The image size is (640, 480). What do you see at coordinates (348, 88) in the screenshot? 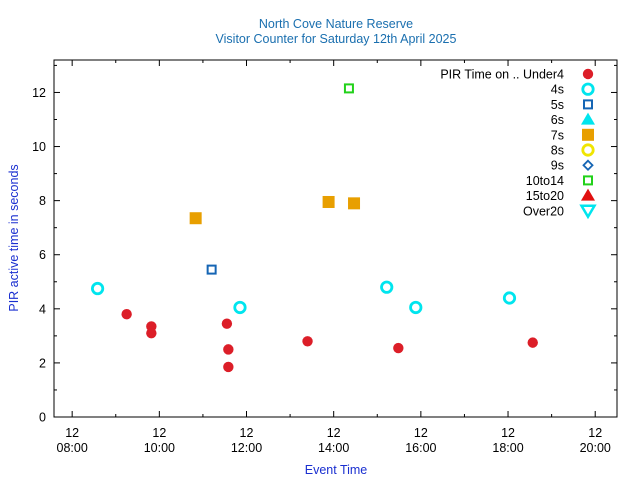
I see `data-point-10to14` at bounding box center [348, 88].